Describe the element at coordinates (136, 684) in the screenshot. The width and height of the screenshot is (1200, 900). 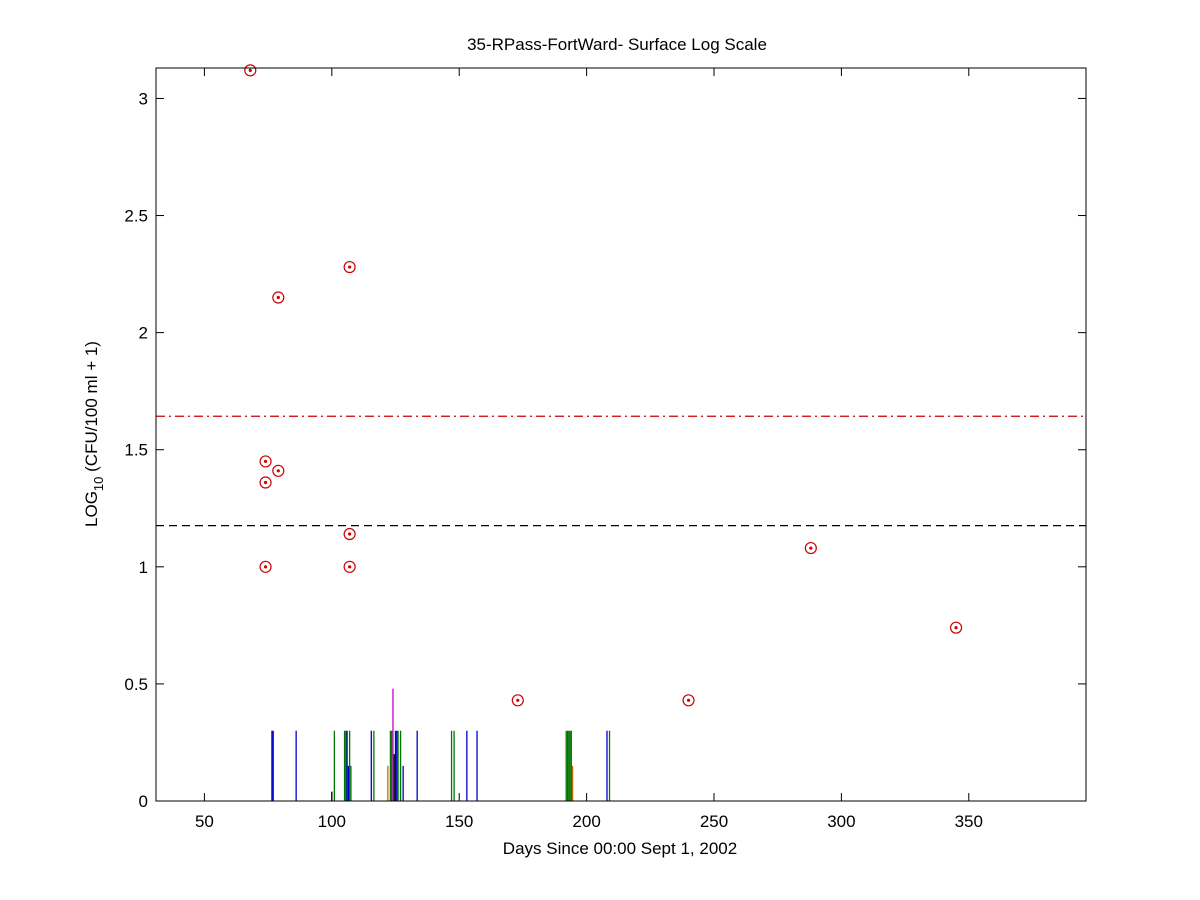
I see `y-tick-label: 0.5` at that location.